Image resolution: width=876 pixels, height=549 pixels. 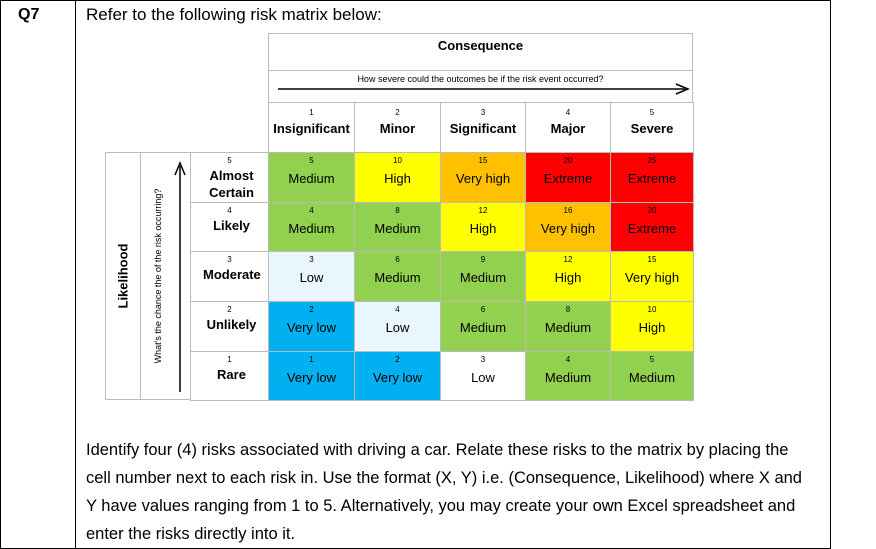 What do you see at coordinates (311, 112) in the screenshot?
I see `column-level: 1` at bounding box center [311, 112].